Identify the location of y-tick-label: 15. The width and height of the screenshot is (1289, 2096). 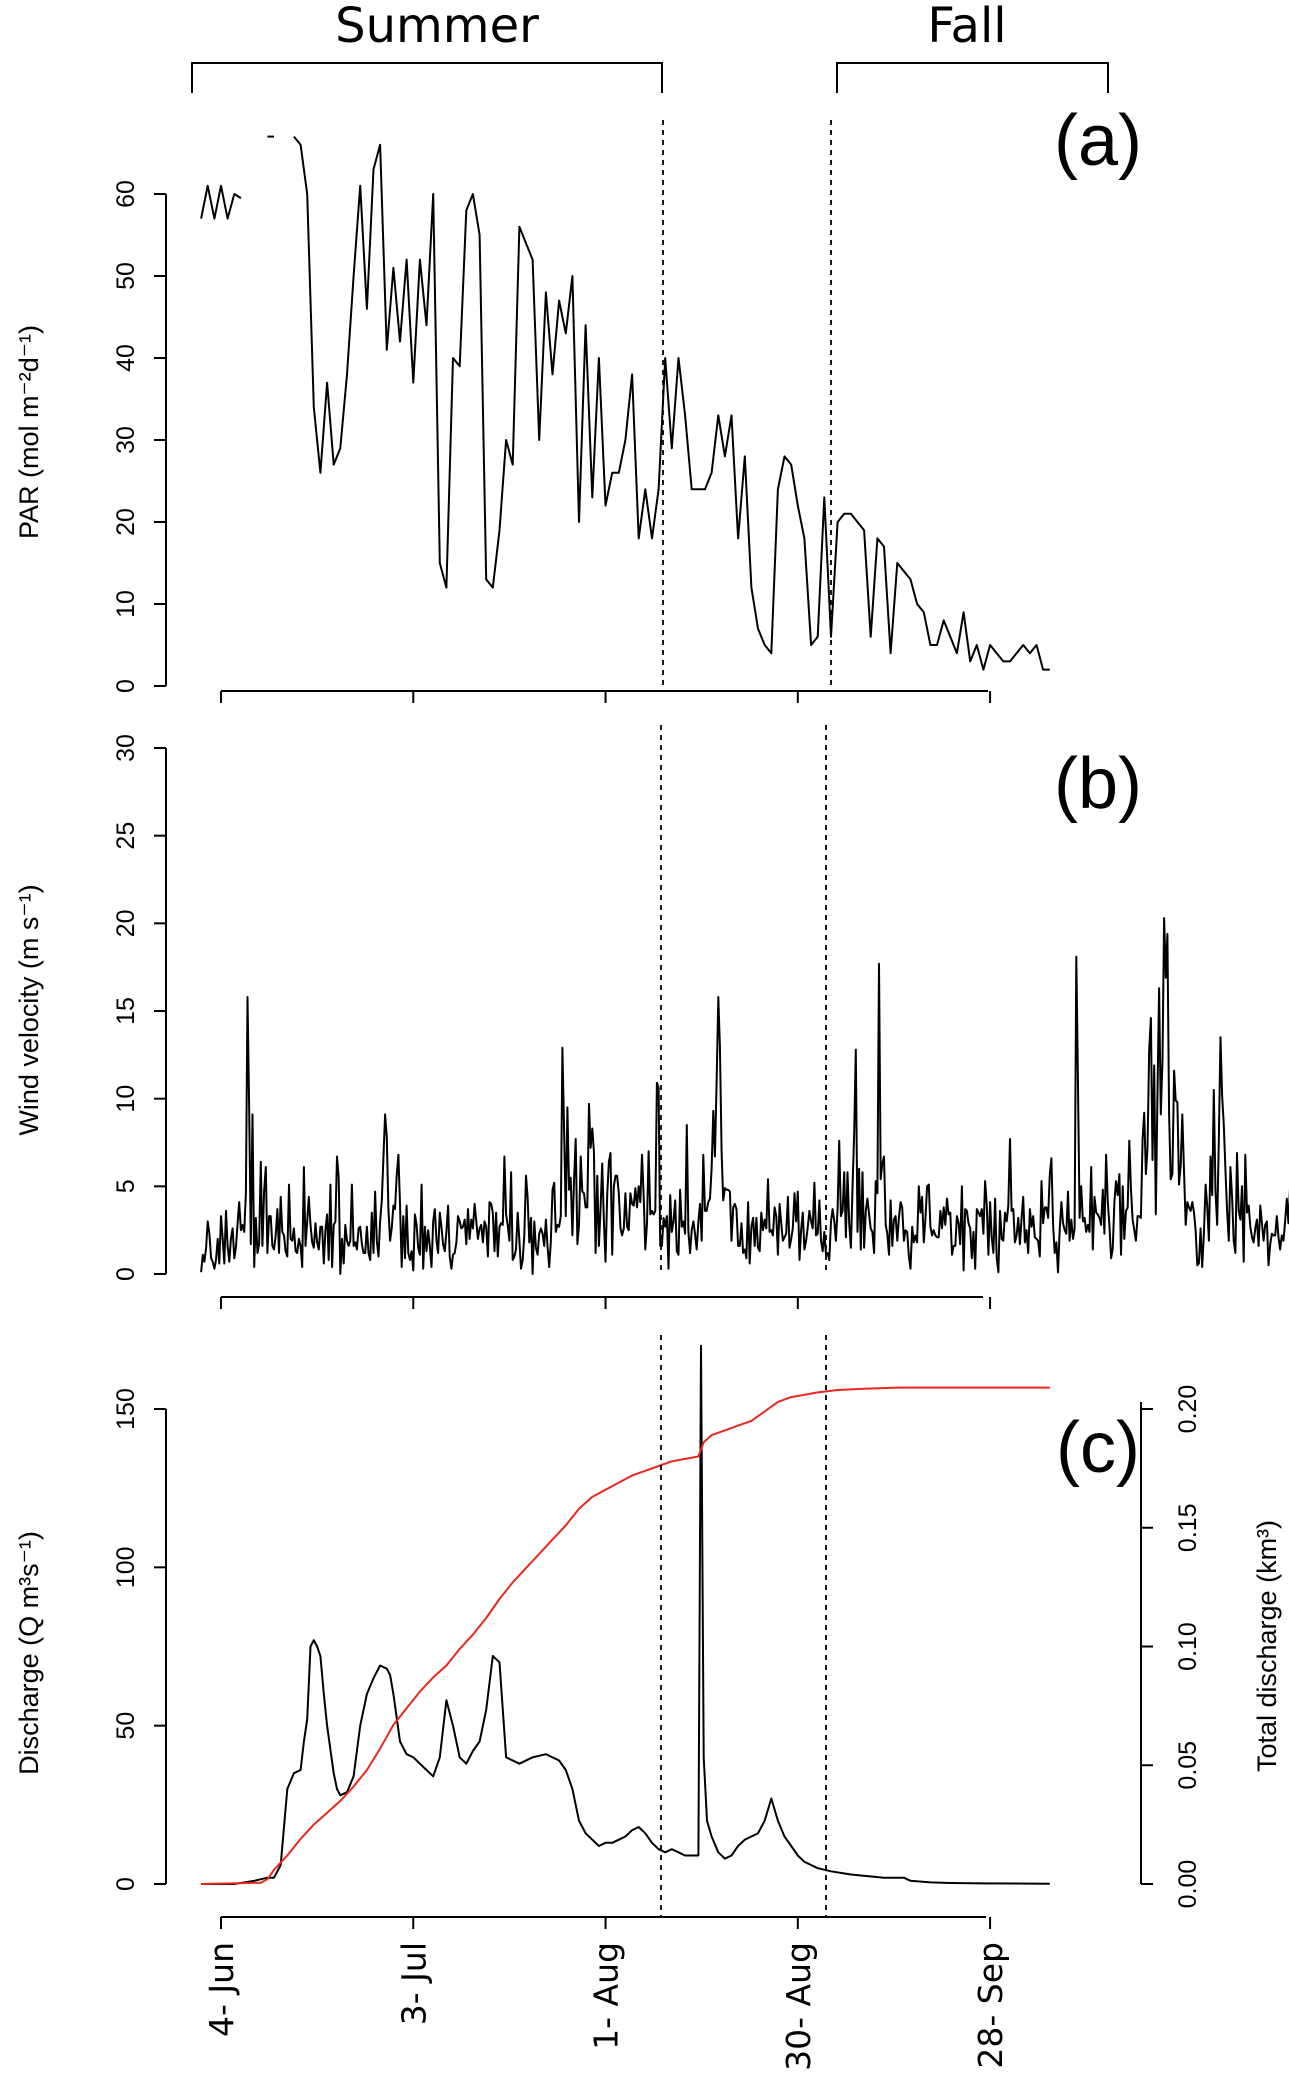
(126, 1011).